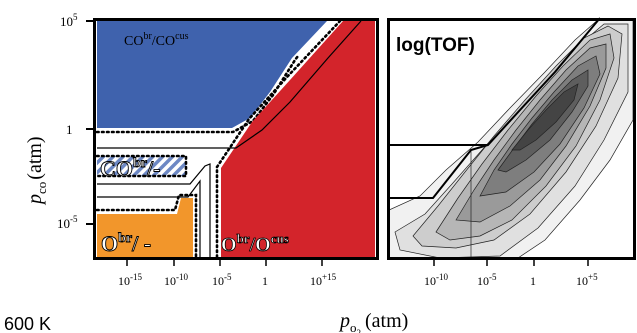 The width and height of the screenshot is (637, 333). Describe the element at coordinates (130, 280) in the screenshot. I see `x-tick-label: 10-15` at that location.